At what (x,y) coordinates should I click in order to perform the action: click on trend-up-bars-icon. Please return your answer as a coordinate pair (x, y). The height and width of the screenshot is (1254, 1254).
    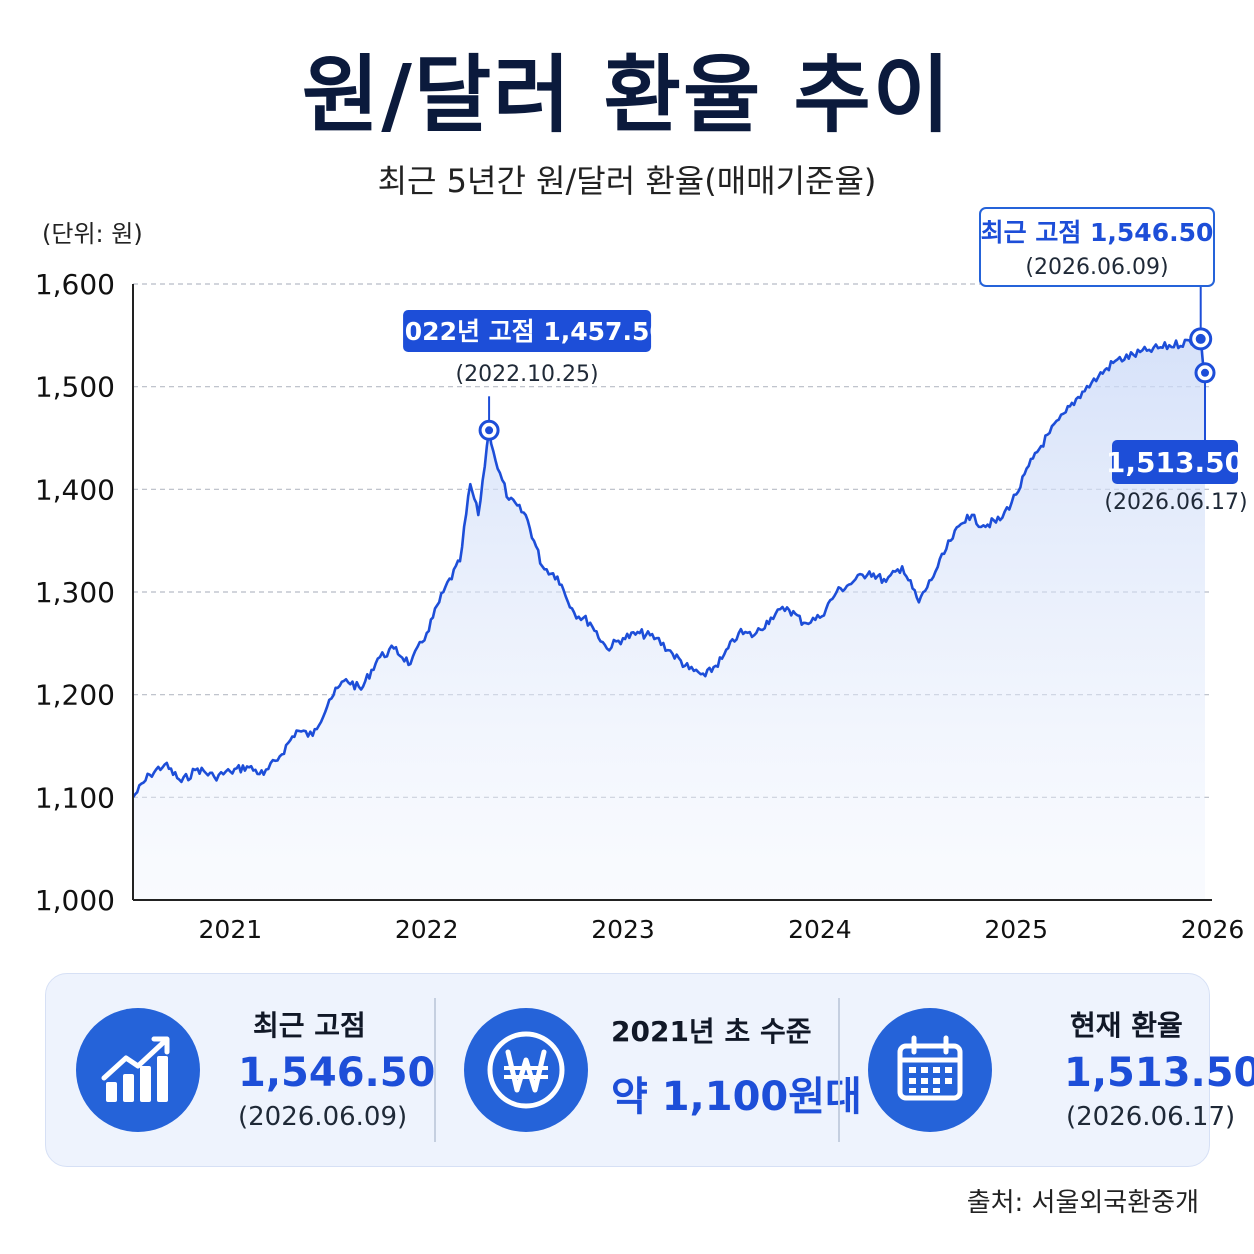
    Looking at the image, I should click on (138, 1070).